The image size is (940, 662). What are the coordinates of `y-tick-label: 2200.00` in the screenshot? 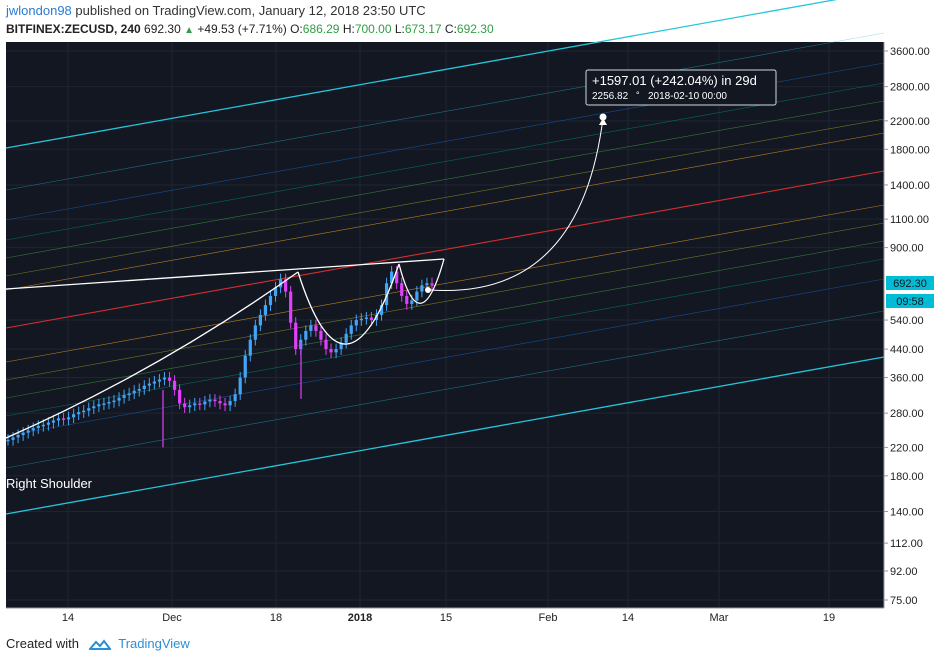 It's located at (910, 122).